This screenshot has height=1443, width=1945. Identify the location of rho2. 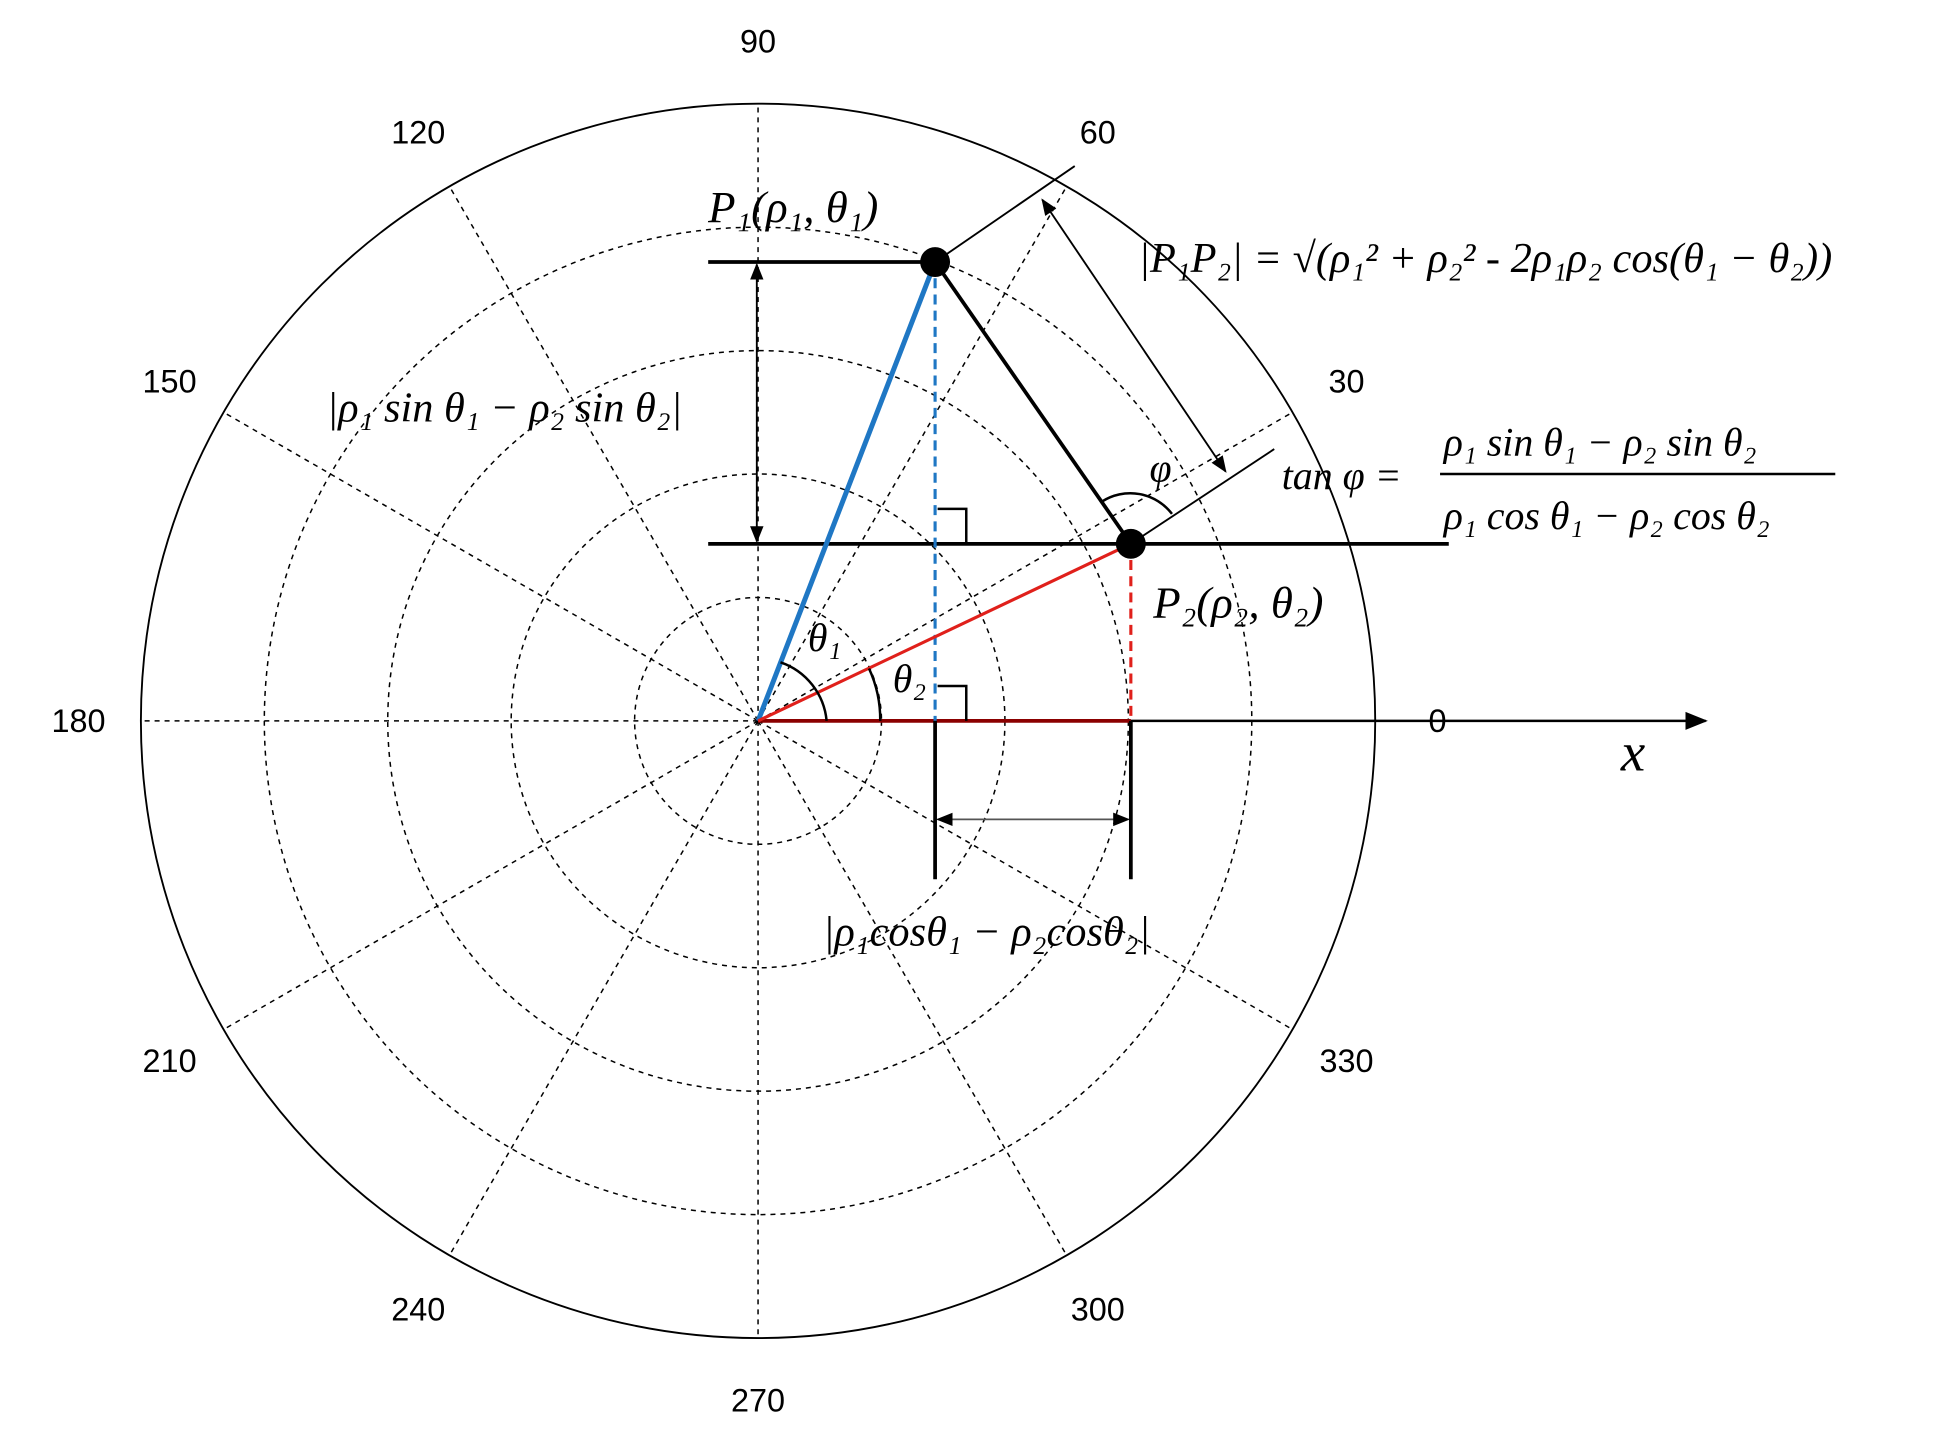
(944, 632).